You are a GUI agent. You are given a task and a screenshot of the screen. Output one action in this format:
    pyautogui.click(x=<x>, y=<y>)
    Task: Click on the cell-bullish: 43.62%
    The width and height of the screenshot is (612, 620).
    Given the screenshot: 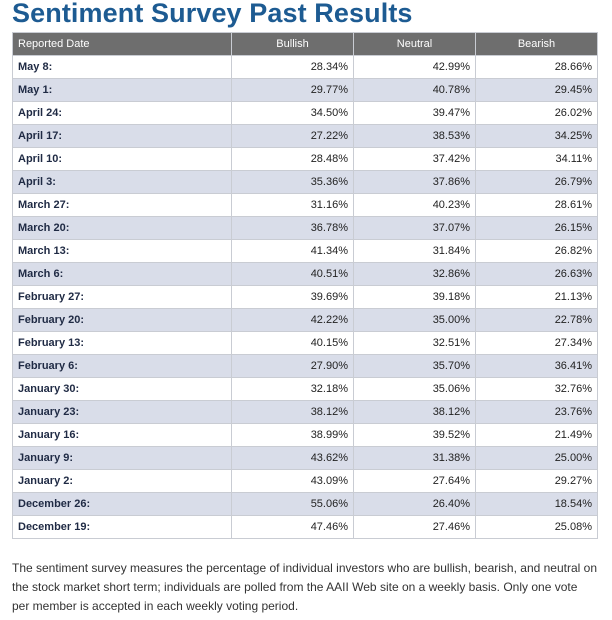 What is the action you would take?
    pyautogui.click(x=292, y=458)
    